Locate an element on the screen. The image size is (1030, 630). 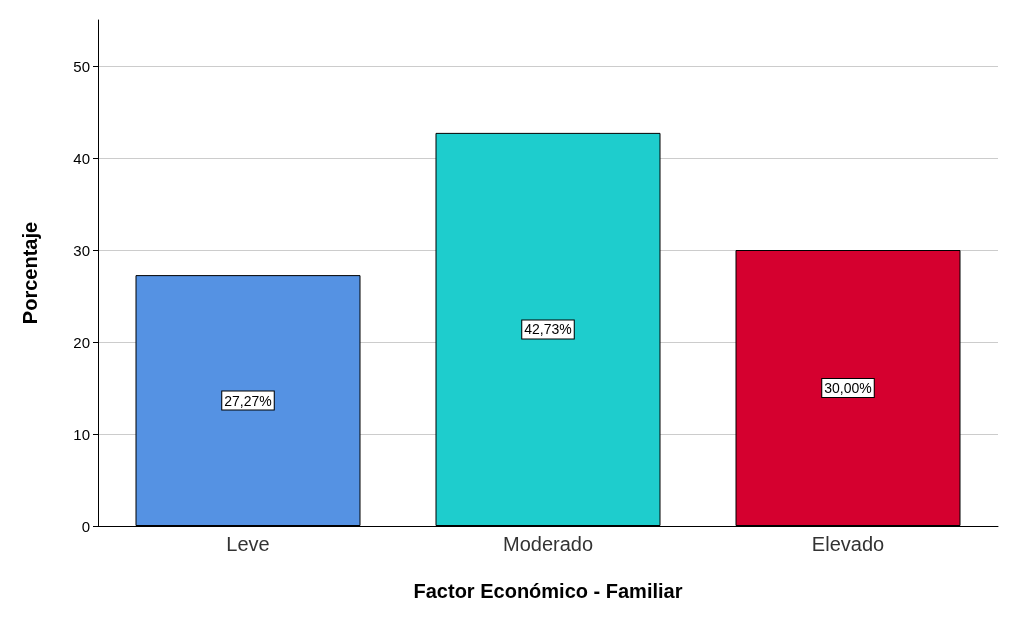
y-tick-label: 40 is located at coordinates (81, 158).